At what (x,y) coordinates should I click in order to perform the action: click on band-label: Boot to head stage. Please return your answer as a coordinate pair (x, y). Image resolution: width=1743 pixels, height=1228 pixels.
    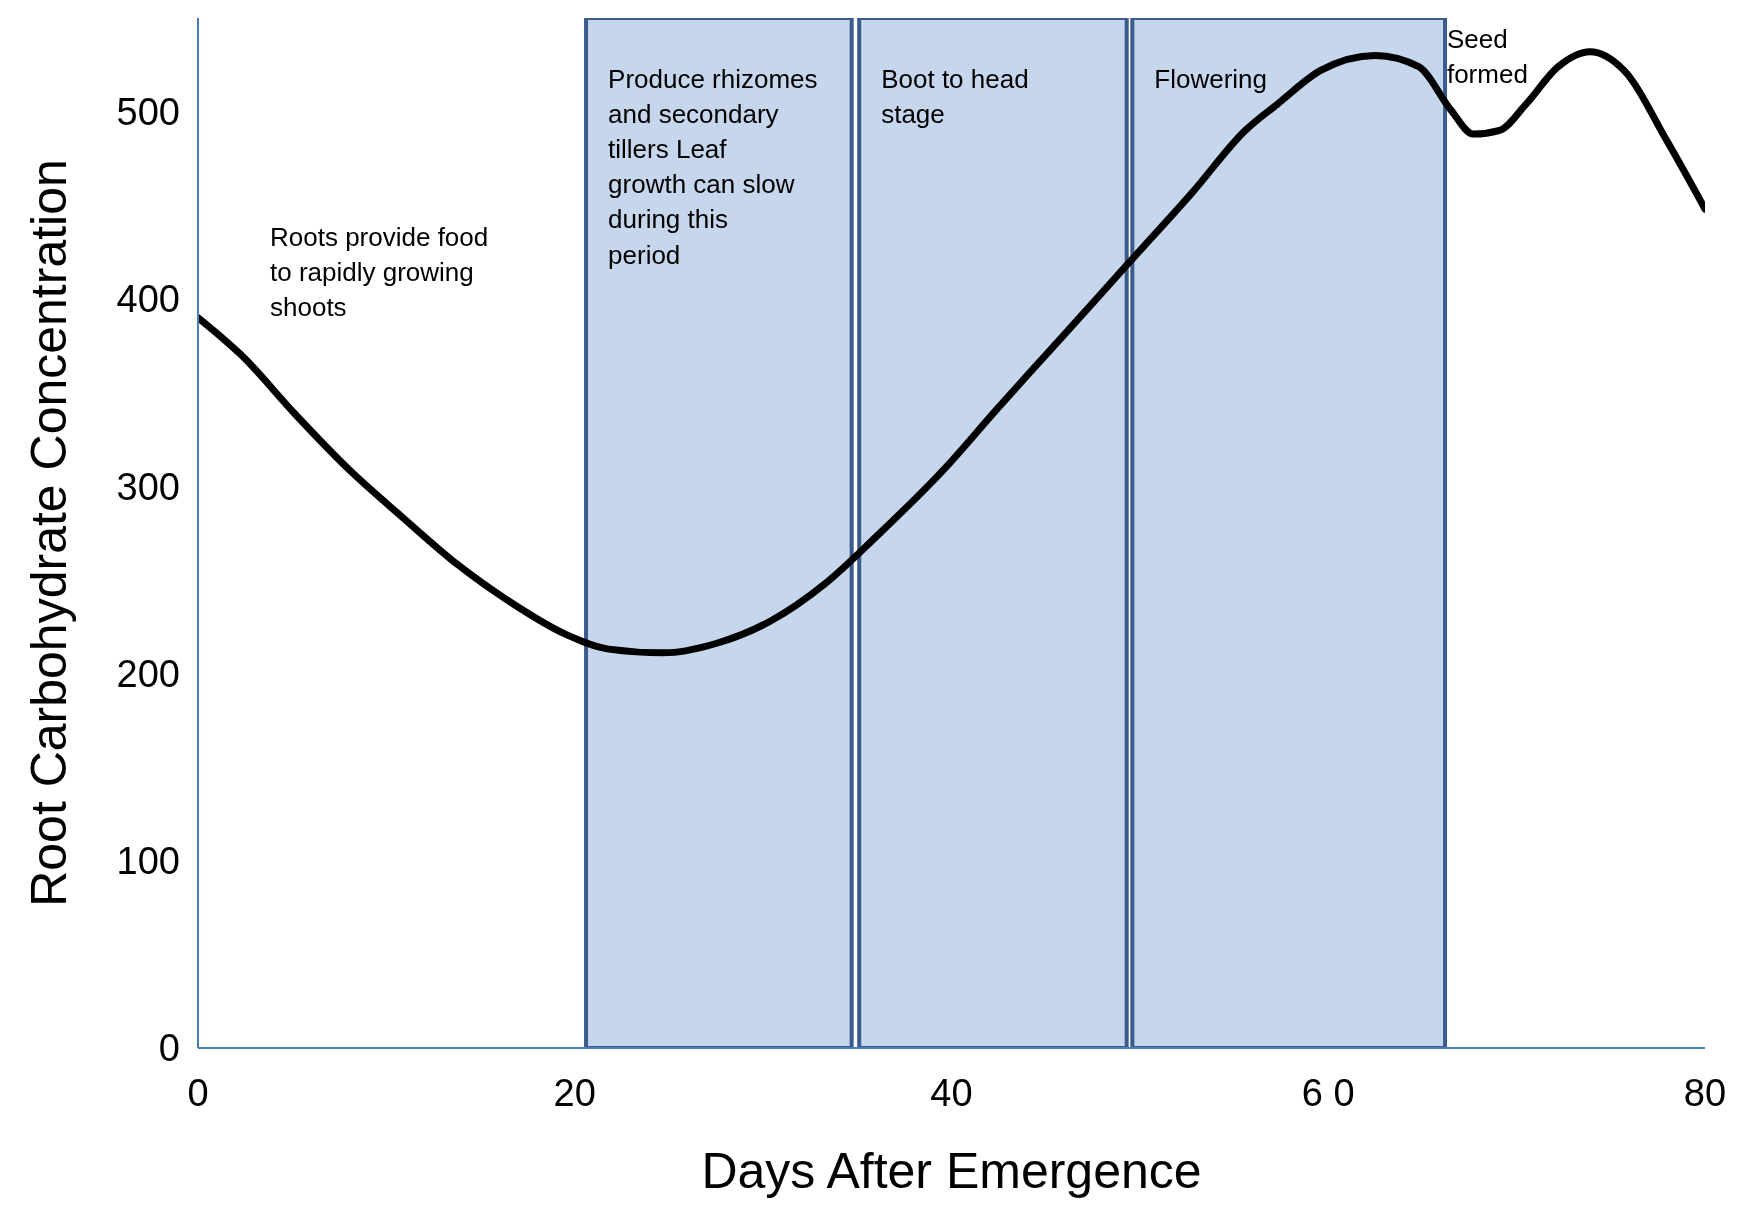
    Looking at the image, I should click on (955, 97).